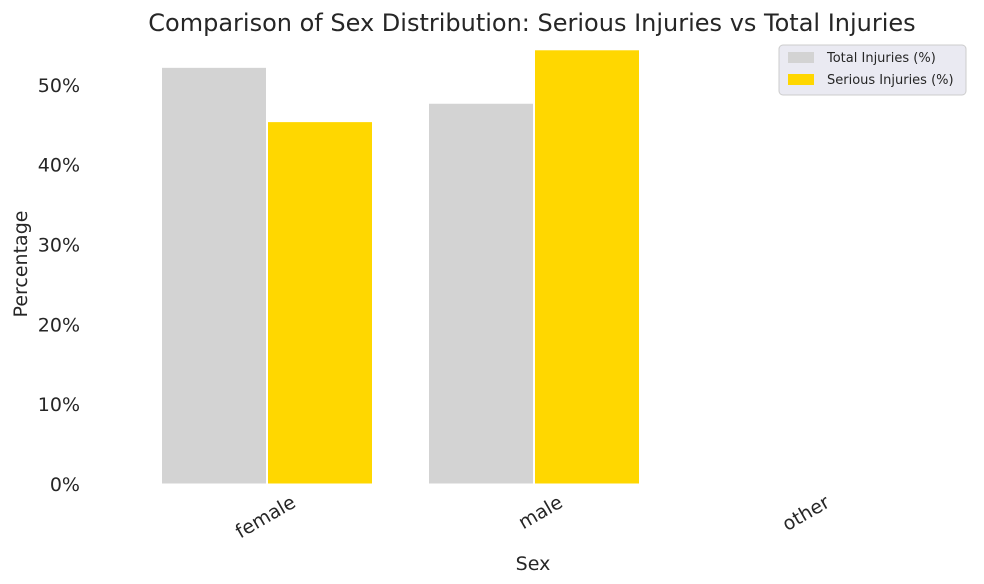 The image size is (984, 584). Describe the element at coordinates (481, 293) in the screenshot. I see `bar-male-total` at that location.